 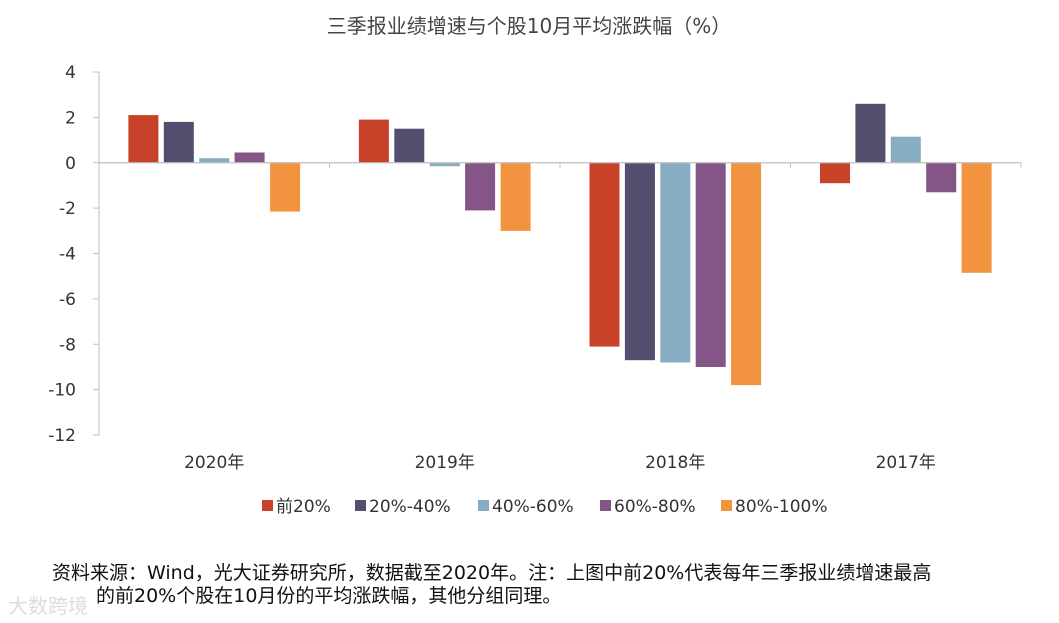 What do you see at coordinates (70, 118) in the screenshot?
I see `y-tick-label: 2` at bounding box center [70, 118].